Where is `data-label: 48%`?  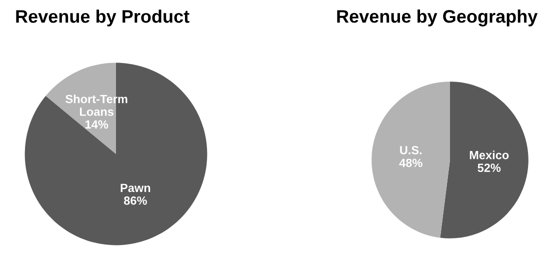
data-label: 48% is located at coordinates (410, 163).